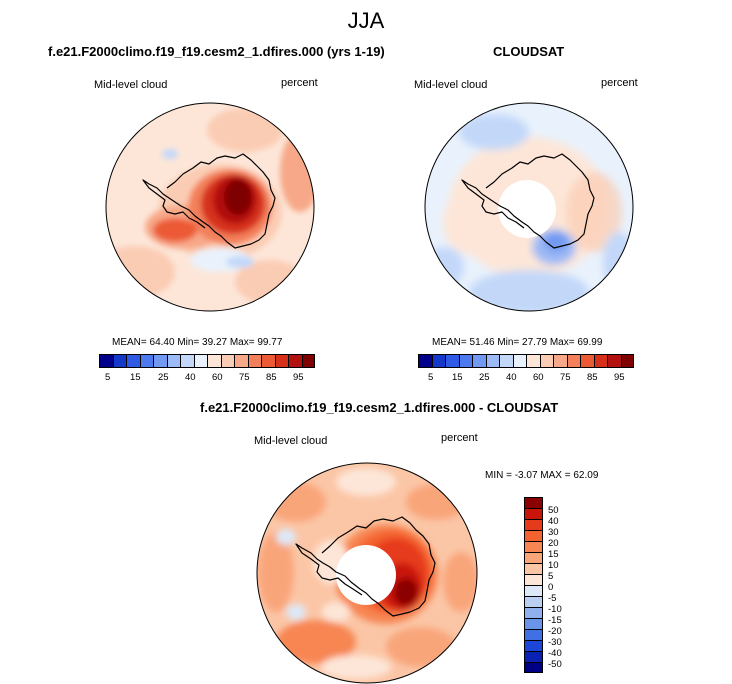 The image size is (732, 684). I want to click on panel-obs-stats: MEAN= 51.46 Min= 27.79 Max= 69.99, so click(517, 342).